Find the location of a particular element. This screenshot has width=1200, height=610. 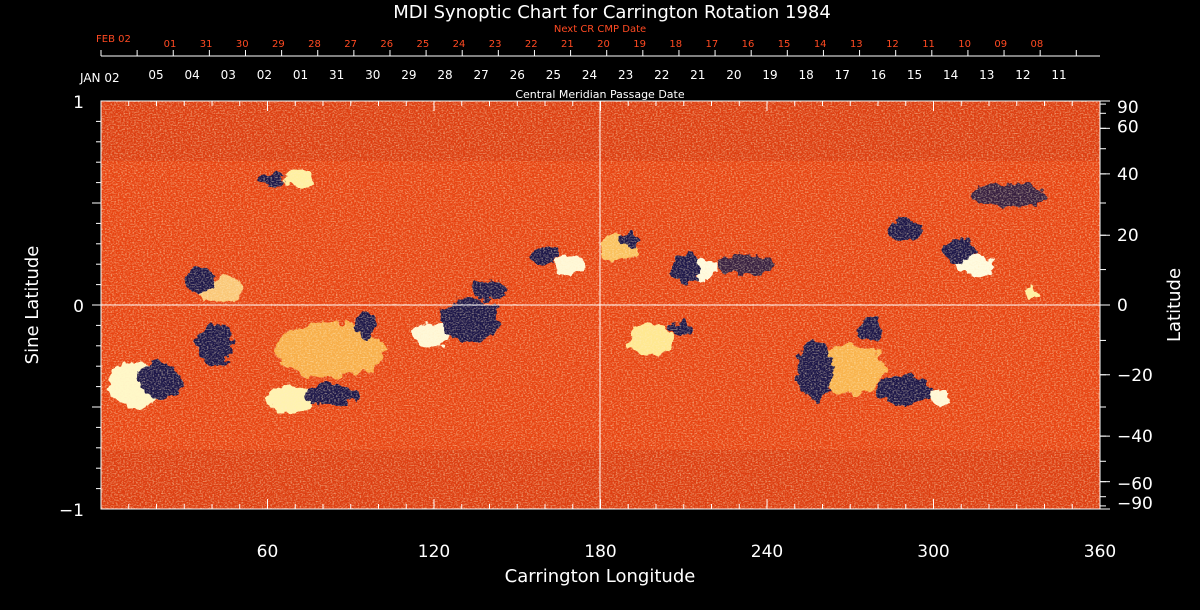

next-cr-ticks is located at coordinates (588, 53).